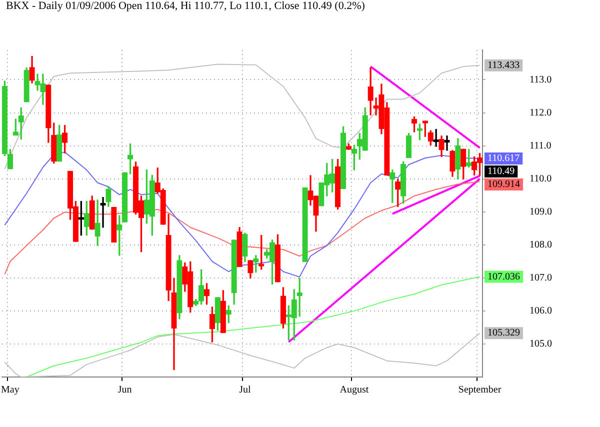 The width and height of the screenshot is (600, 427). I want to click on x-tick-label: August, so click(354, 390).